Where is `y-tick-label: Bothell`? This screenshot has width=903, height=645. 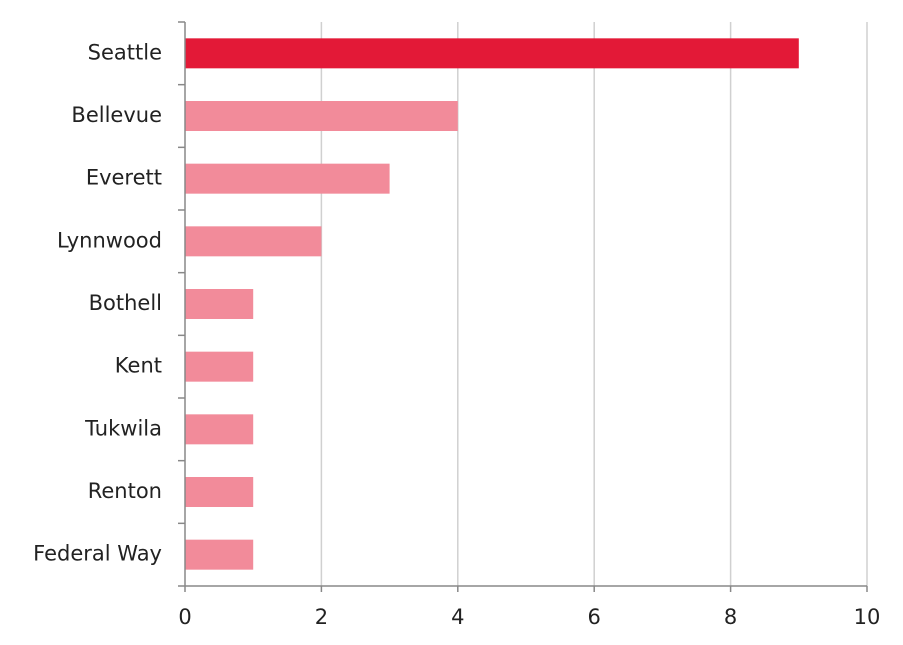
y-tick-label: Bothell is located at coordinates (125, 303).